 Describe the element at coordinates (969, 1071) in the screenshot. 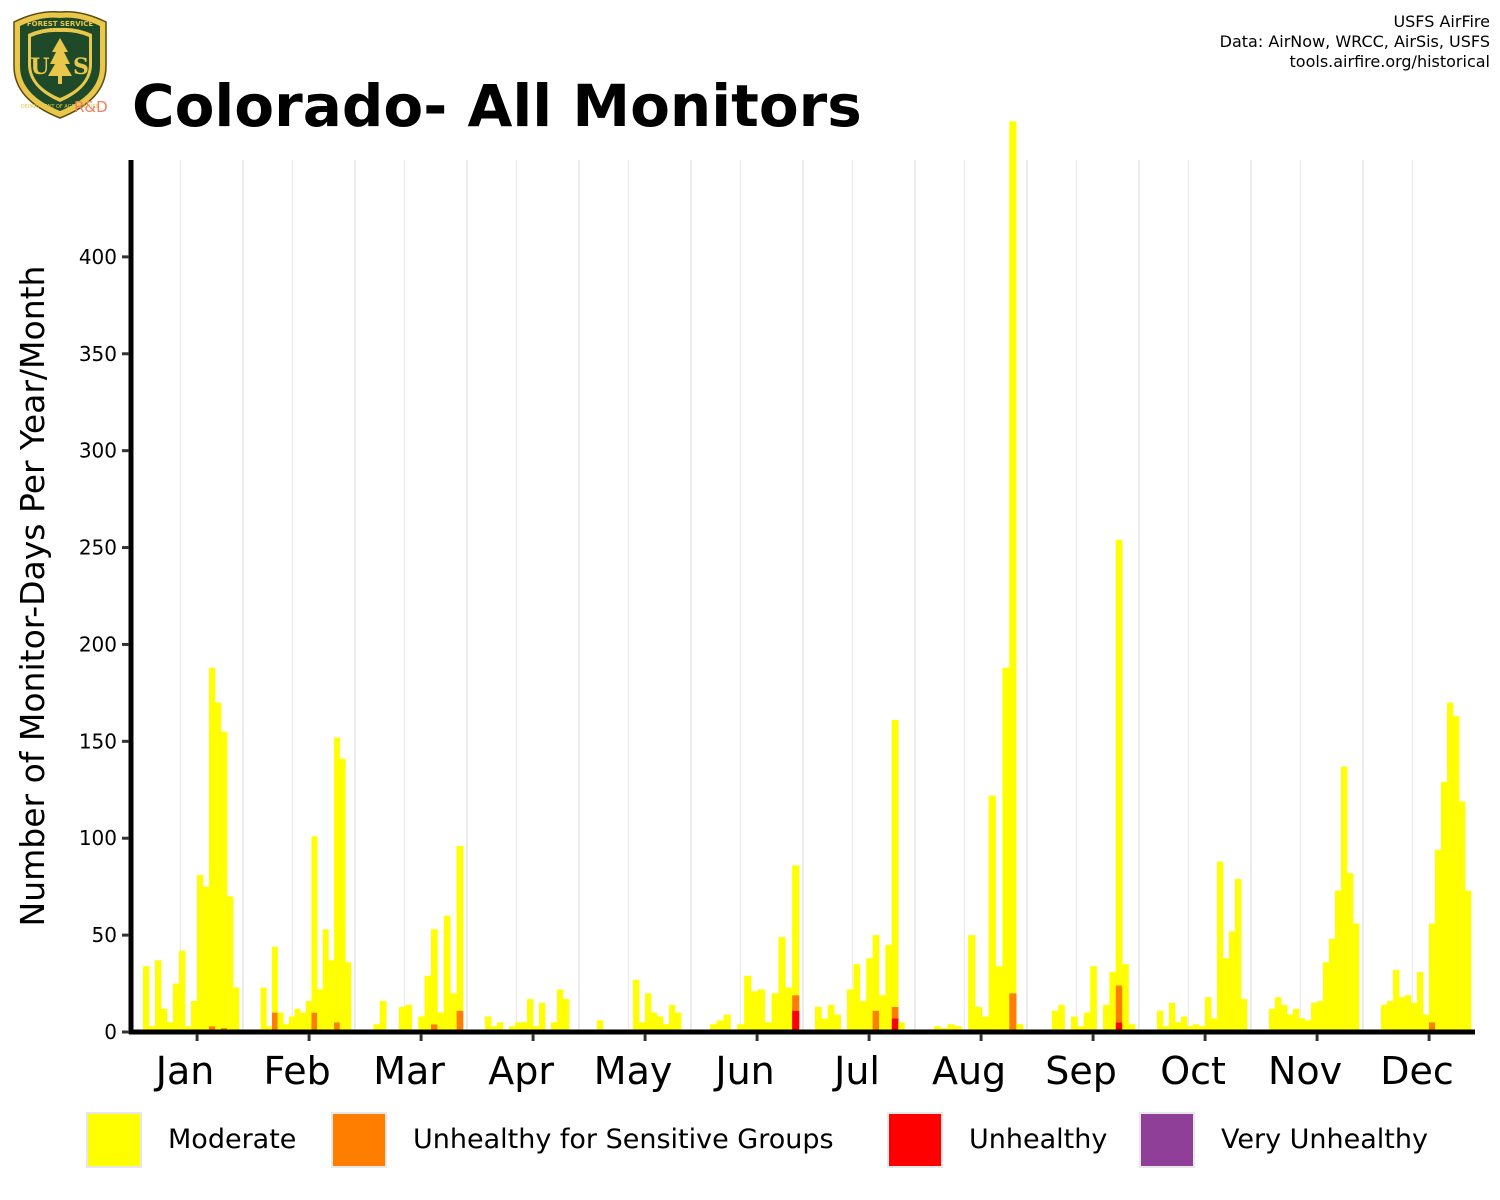

I see `x-tick-label: Aug` at that location.